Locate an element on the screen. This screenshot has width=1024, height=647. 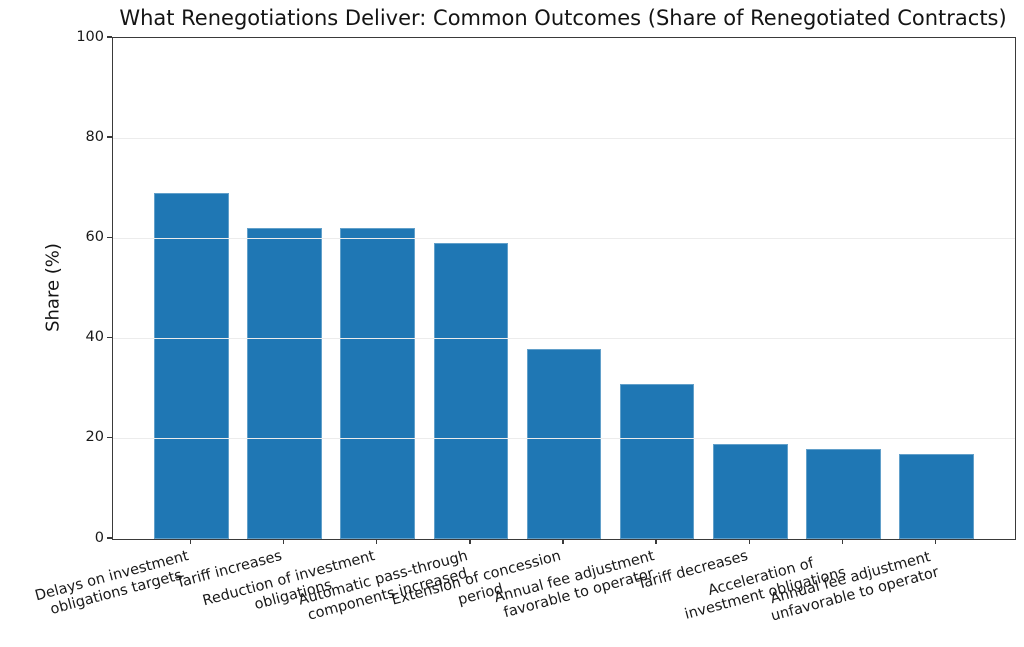
x-tick-label-0: Delays on investment obligations targets is located at coordinates (112, 583).